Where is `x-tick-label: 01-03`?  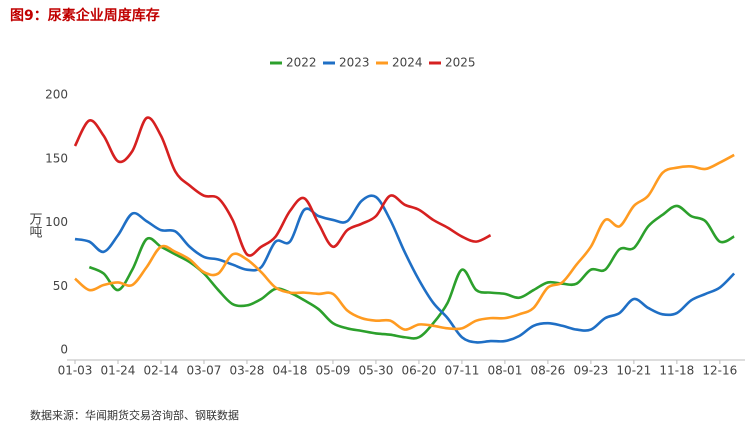
x-tick-label: 01-03 is located at coordinates (75, 371).